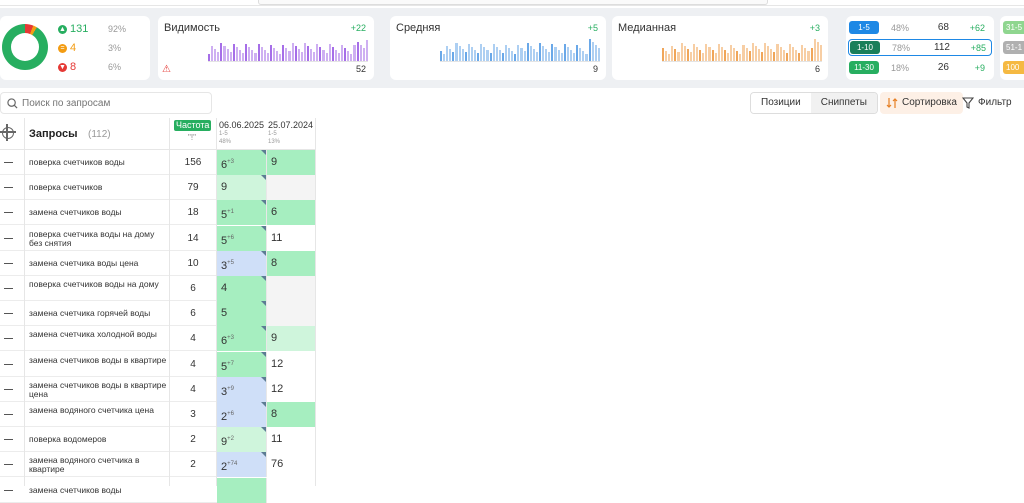 The height and width of the screenshot is (503, 1024). What do you see at coordinates (241, 213) in the screenshot?
I see `position-cell: 5+1` at bounding box center [241, 213].